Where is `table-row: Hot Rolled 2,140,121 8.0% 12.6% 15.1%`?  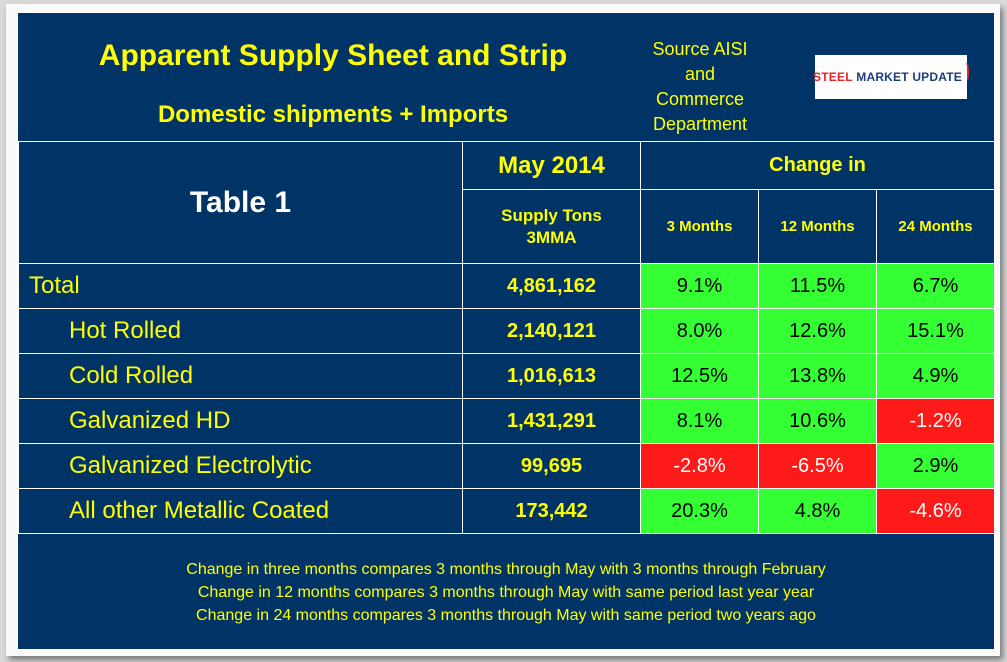
table-row: Hot Rolled 2,140,121 8.0% 12.6% 15.1% is located at coordinates (507, 331).